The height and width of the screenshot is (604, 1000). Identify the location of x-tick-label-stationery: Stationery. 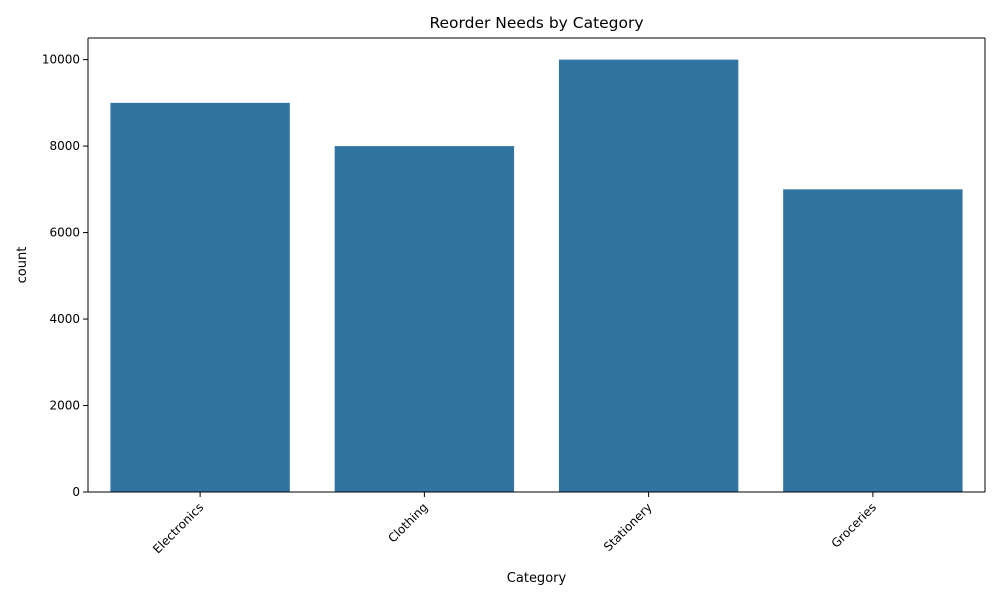
(628, 527).